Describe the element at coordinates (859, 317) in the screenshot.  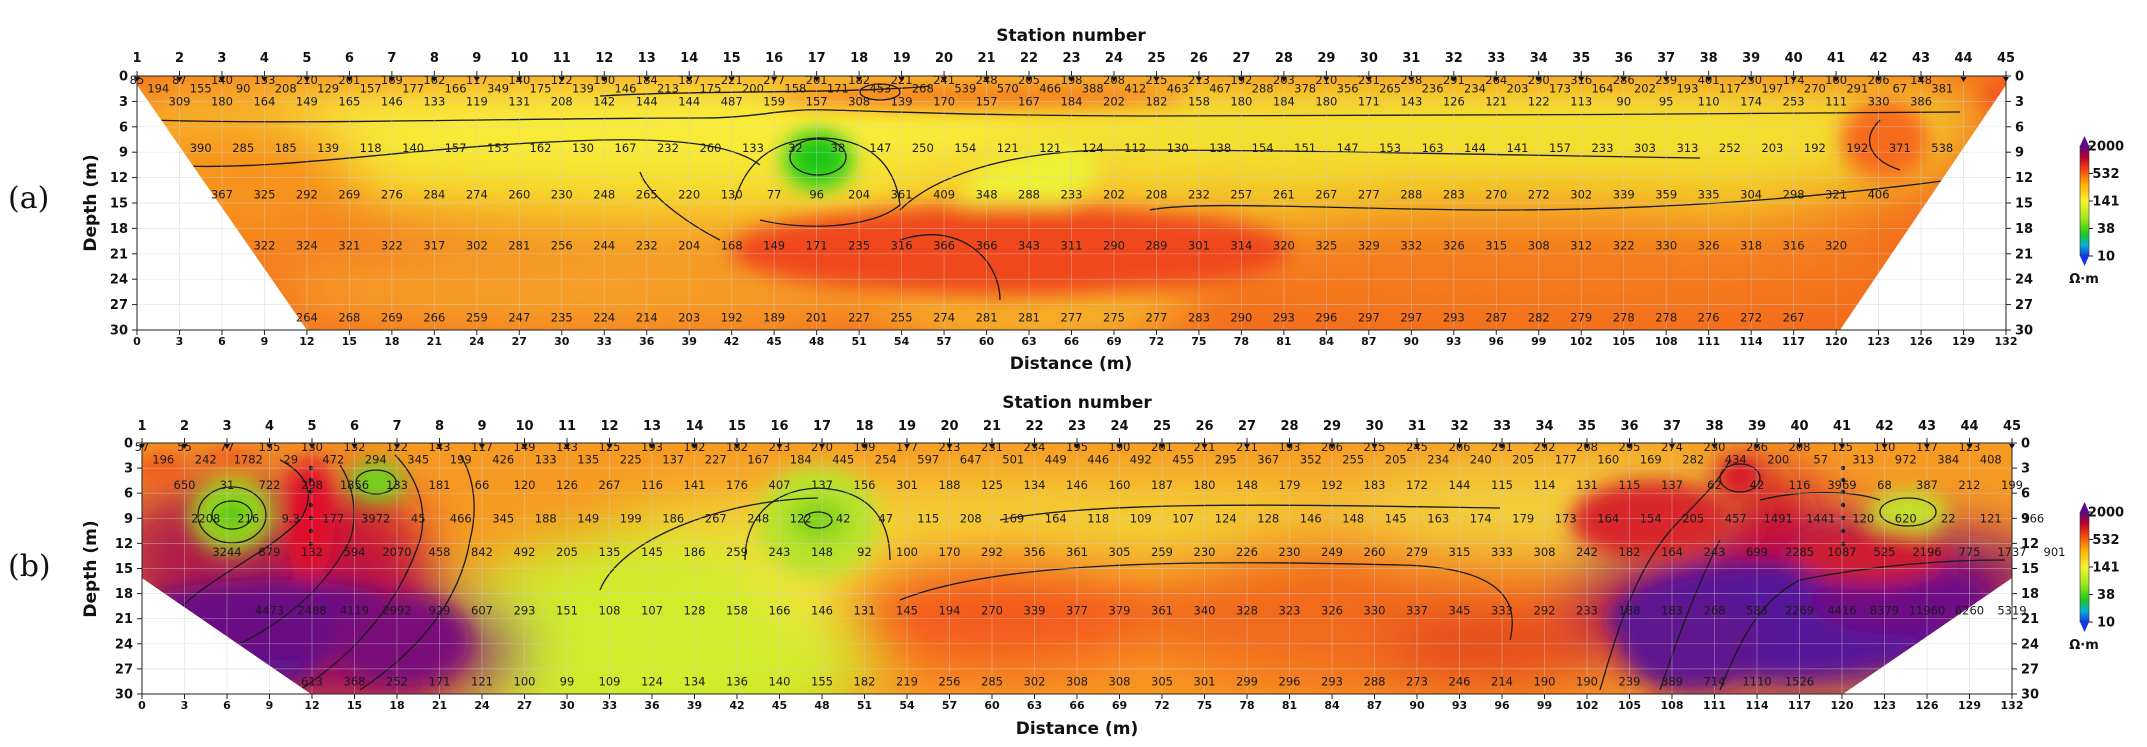
I see `resistivity-value: 227` at that location.